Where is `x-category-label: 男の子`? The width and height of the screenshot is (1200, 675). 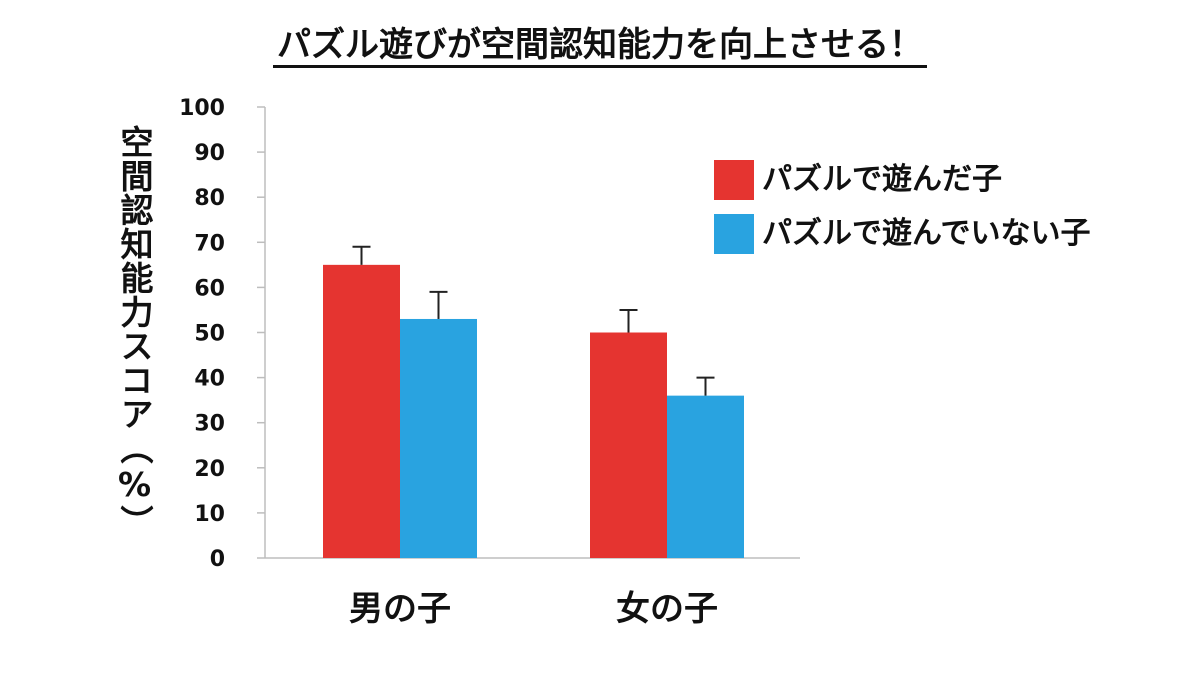
x-category-label: 男の子 is located at coordinates (400, 609).